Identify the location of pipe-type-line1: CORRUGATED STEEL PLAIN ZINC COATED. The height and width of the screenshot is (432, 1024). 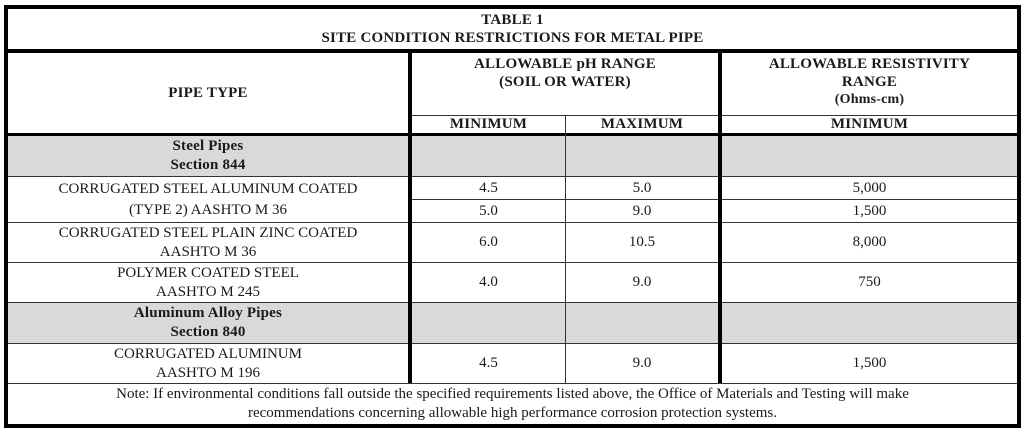
(208, 232).